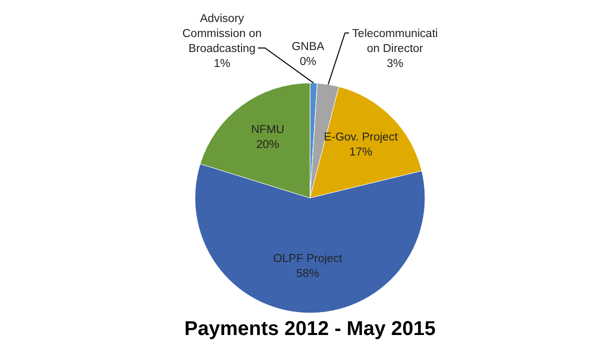  Describe the element at coordinates (308, 274) in the screenshot. I see `data-label: 58%` at that location.